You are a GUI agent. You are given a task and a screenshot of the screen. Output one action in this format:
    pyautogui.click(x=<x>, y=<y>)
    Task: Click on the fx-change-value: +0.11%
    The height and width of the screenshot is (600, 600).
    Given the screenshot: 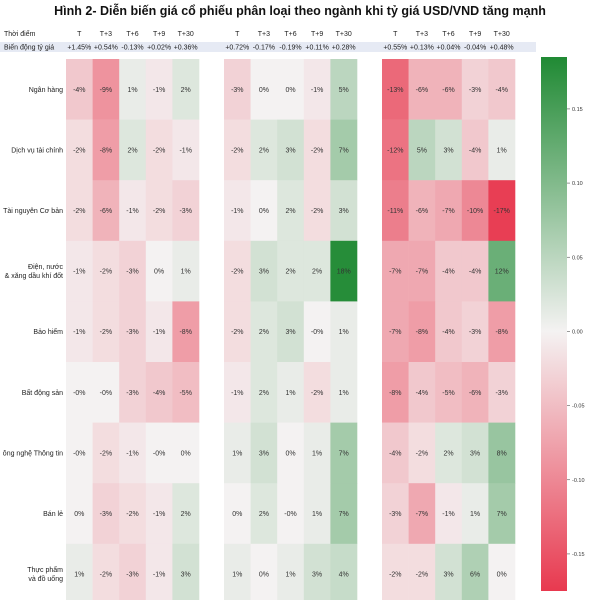 What is the action you would take?
    pyautogui.click(x=316, y=48)
    